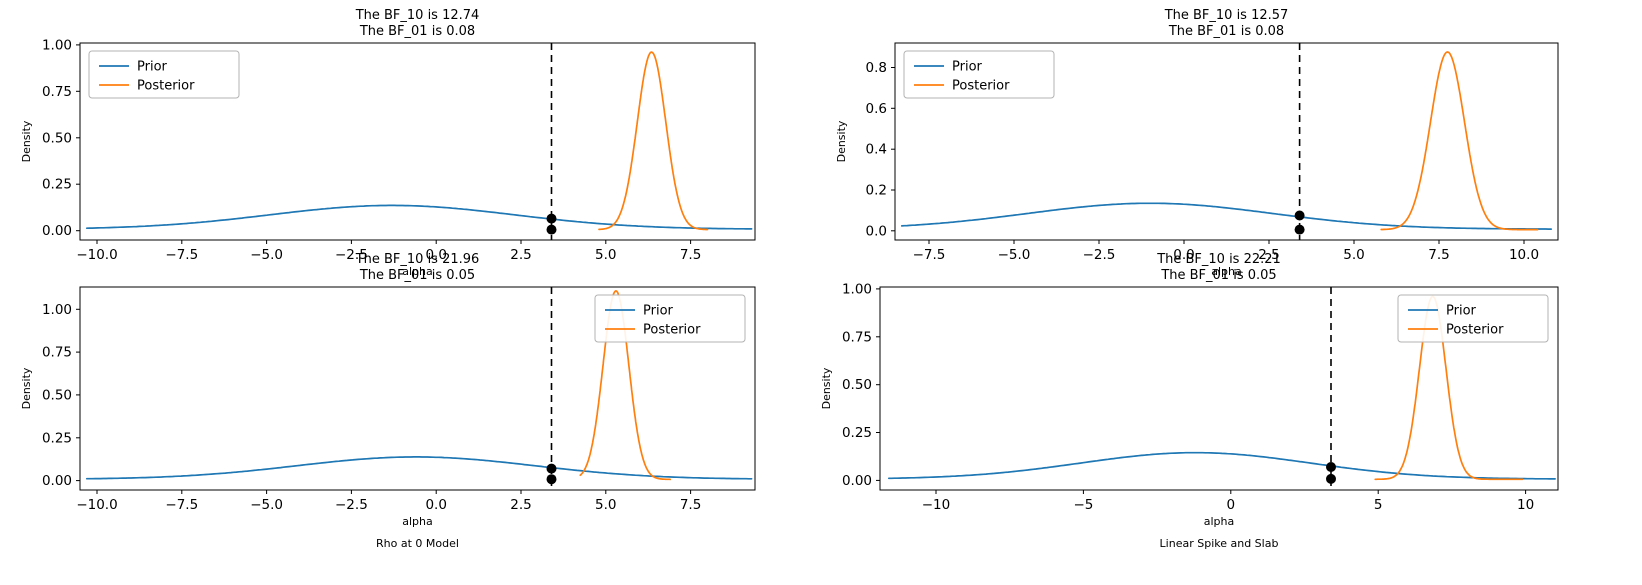  I want to click on bf10-title-line: The BF_10 is 22.21, so click(1219, 259).